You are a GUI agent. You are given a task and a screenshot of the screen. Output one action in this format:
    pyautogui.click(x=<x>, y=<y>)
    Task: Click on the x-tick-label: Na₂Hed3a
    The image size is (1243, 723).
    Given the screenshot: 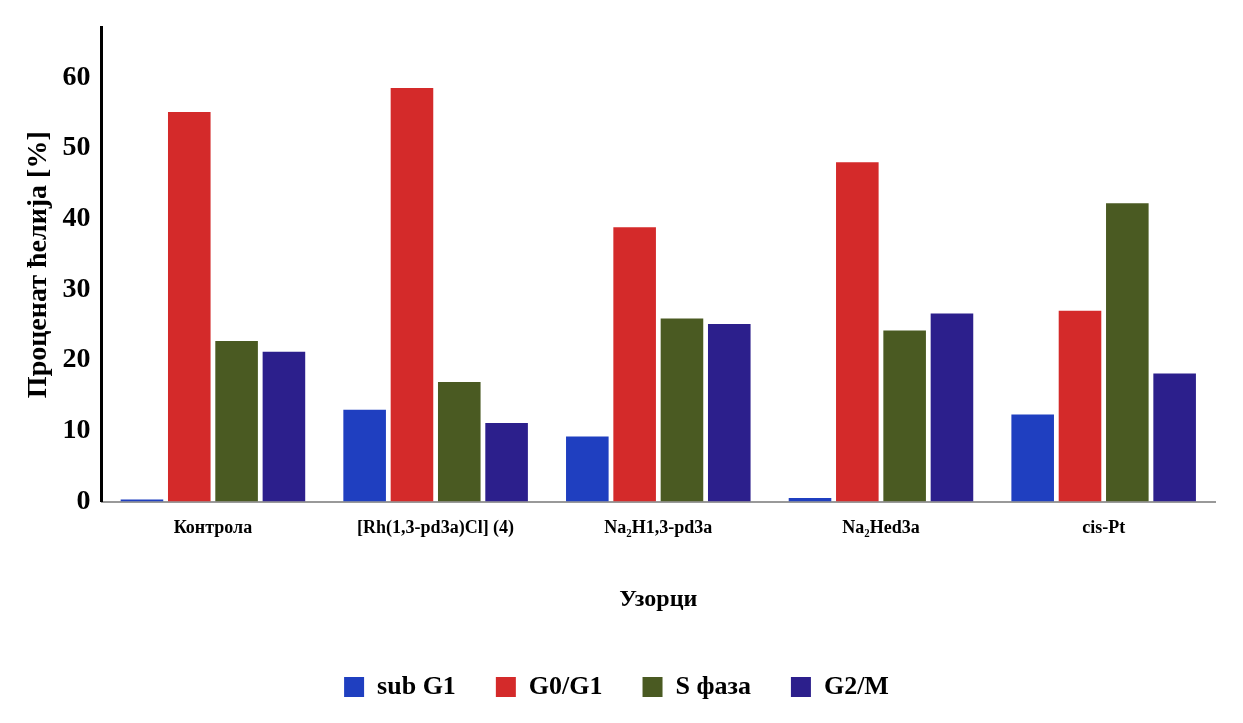 What is the action you would take?
    pyautogui.click(x=881, y=527)
    